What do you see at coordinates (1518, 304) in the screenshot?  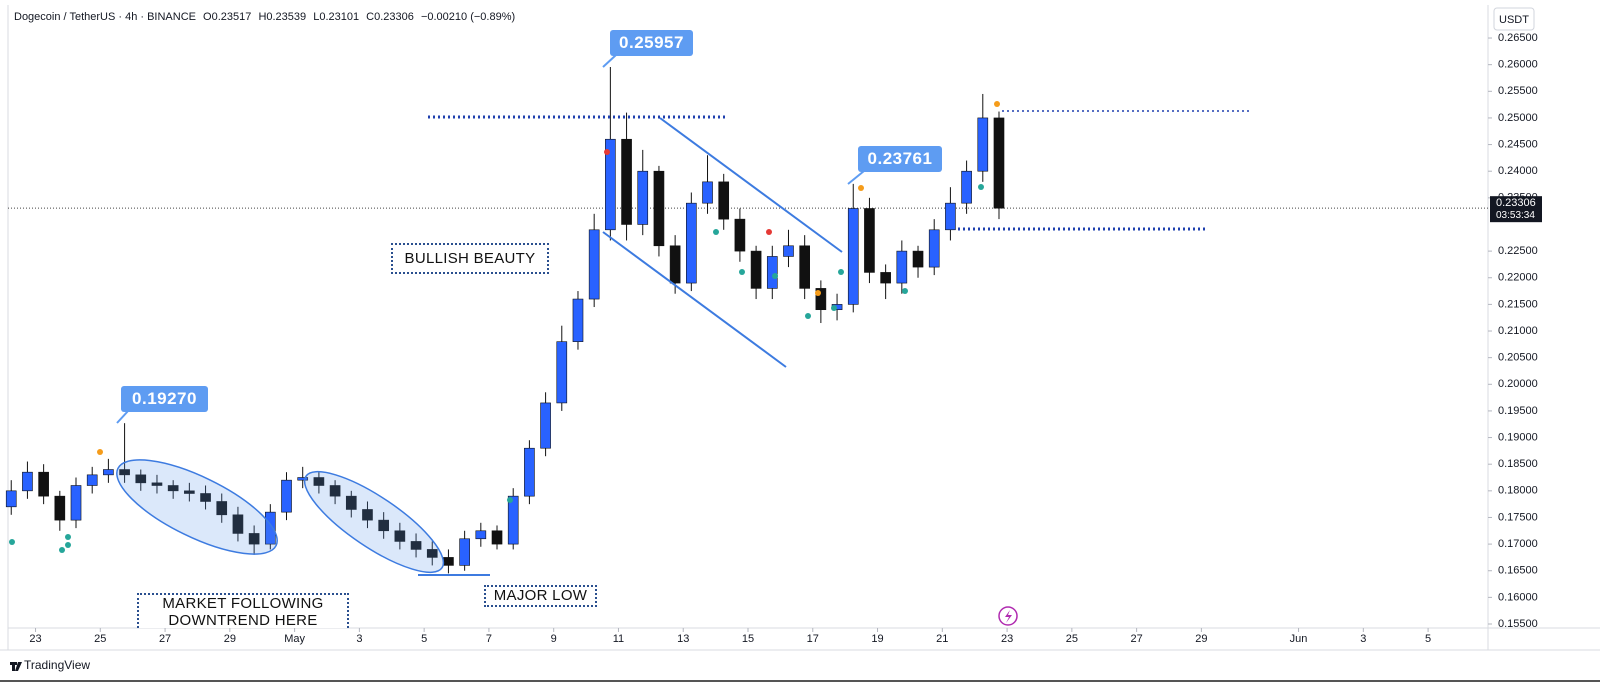 I see `y-tick-label: 0.21500` at bounding box center [1518, 304].